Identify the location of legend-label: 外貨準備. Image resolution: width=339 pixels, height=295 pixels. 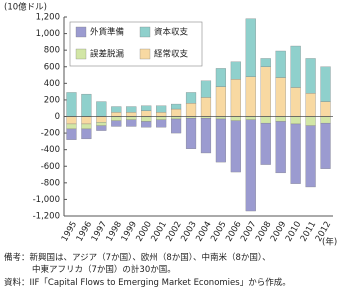
(107, 32).